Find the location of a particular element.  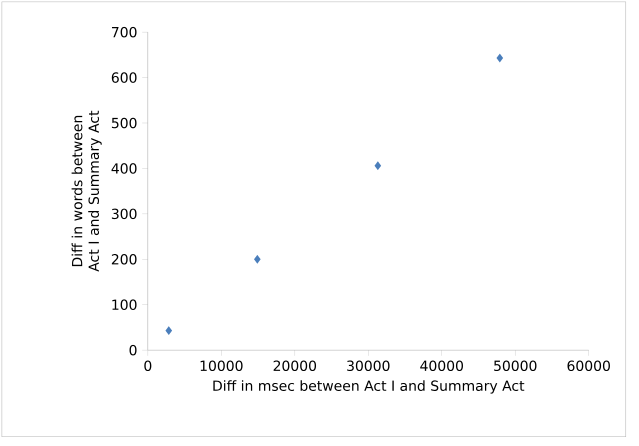

x-tick-label: 10000 is located at coordinates (221, 365).